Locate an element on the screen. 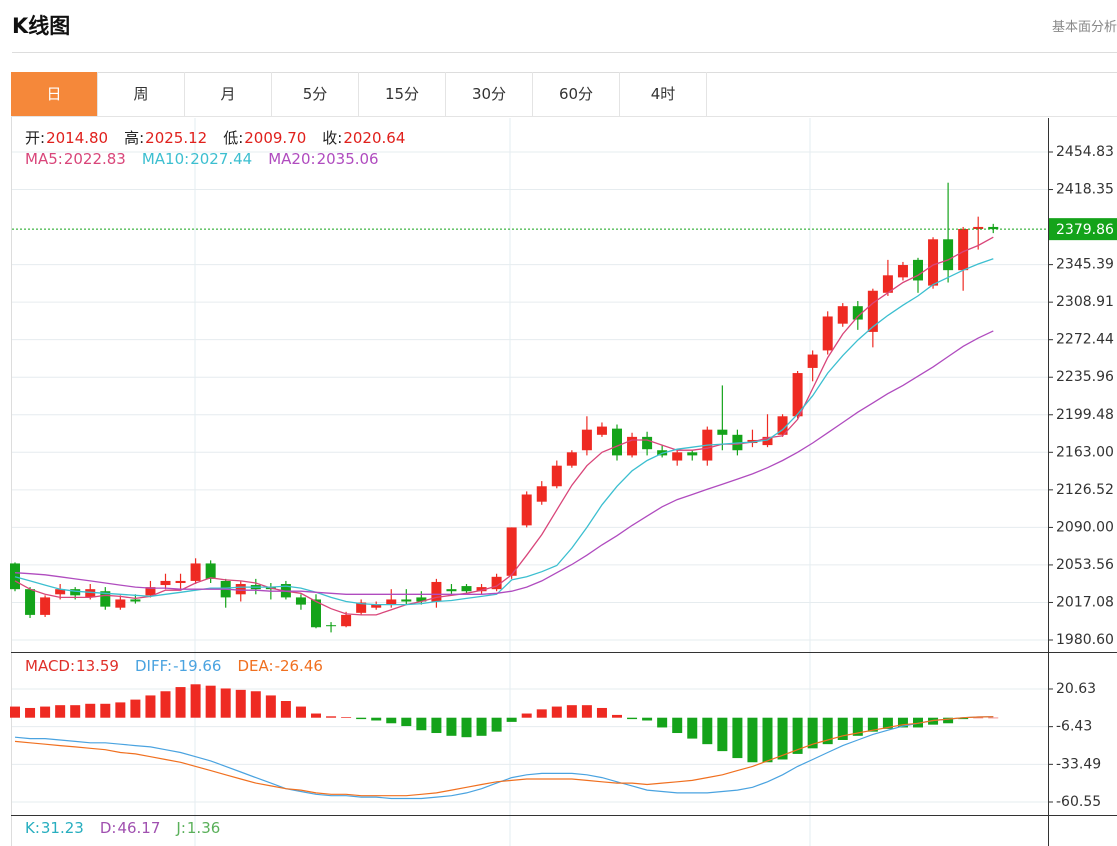 The height and width of the screenshot is (846, 1117). legend-item: MA10:2027.44 is located at coordinates (197, 159).